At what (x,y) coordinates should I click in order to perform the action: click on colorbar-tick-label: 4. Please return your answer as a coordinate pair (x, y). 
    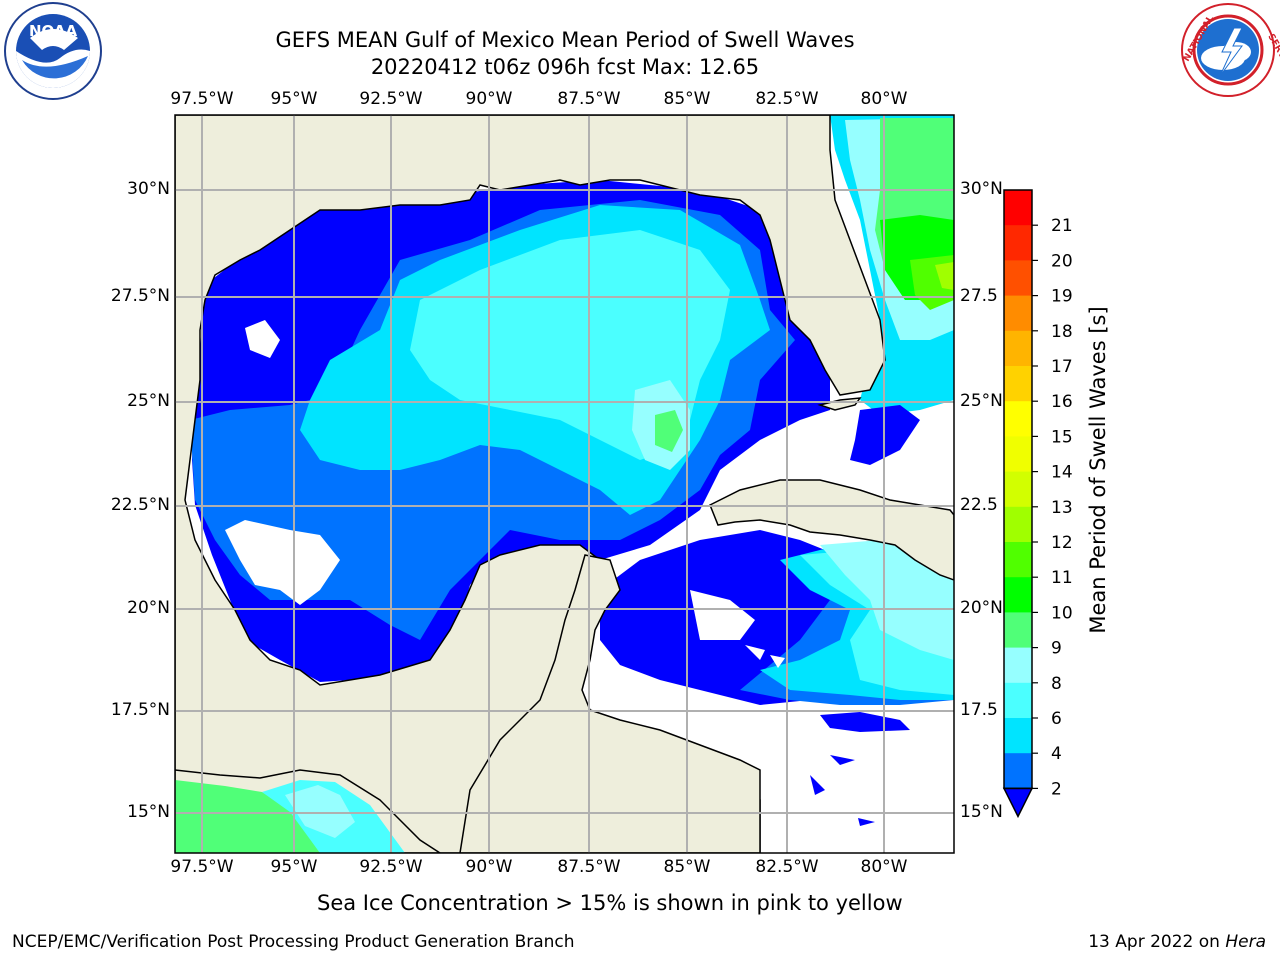
    Looking at the image, I should click on (1056, 754).